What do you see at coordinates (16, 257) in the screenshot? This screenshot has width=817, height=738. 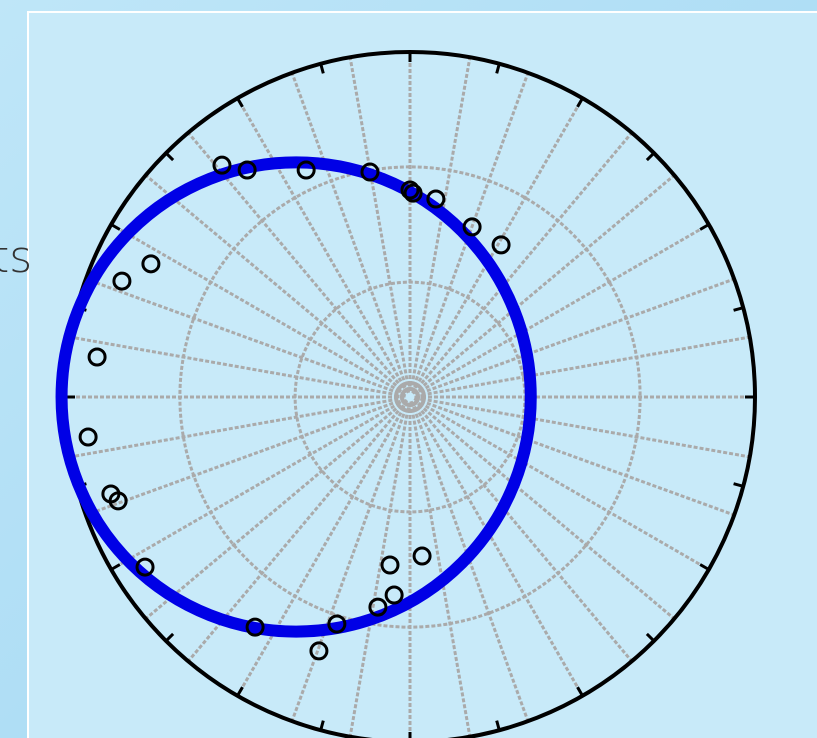 I see `slide-text: ts` at bounding box center [16, 257].